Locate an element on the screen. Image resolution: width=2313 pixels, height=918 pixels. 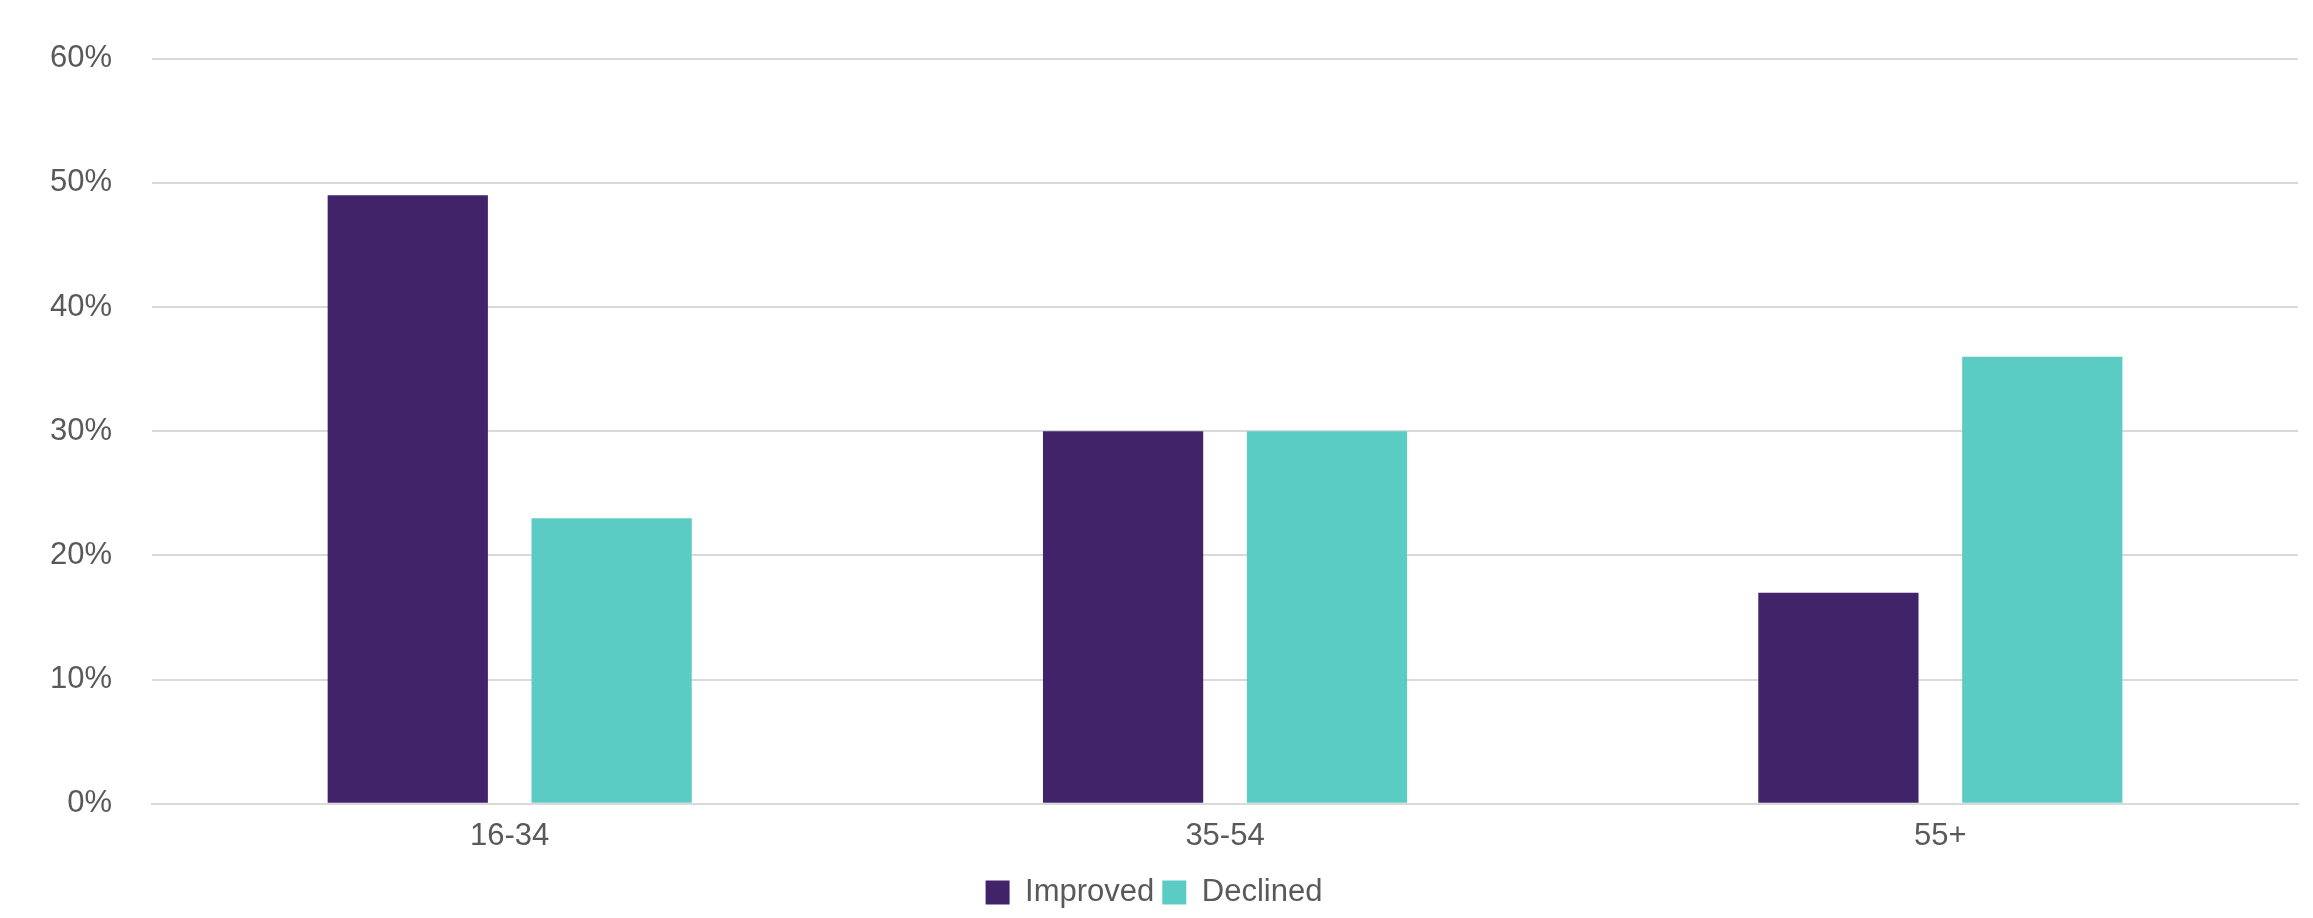
legend-label: Declined is located at coordinates (1262, 891).